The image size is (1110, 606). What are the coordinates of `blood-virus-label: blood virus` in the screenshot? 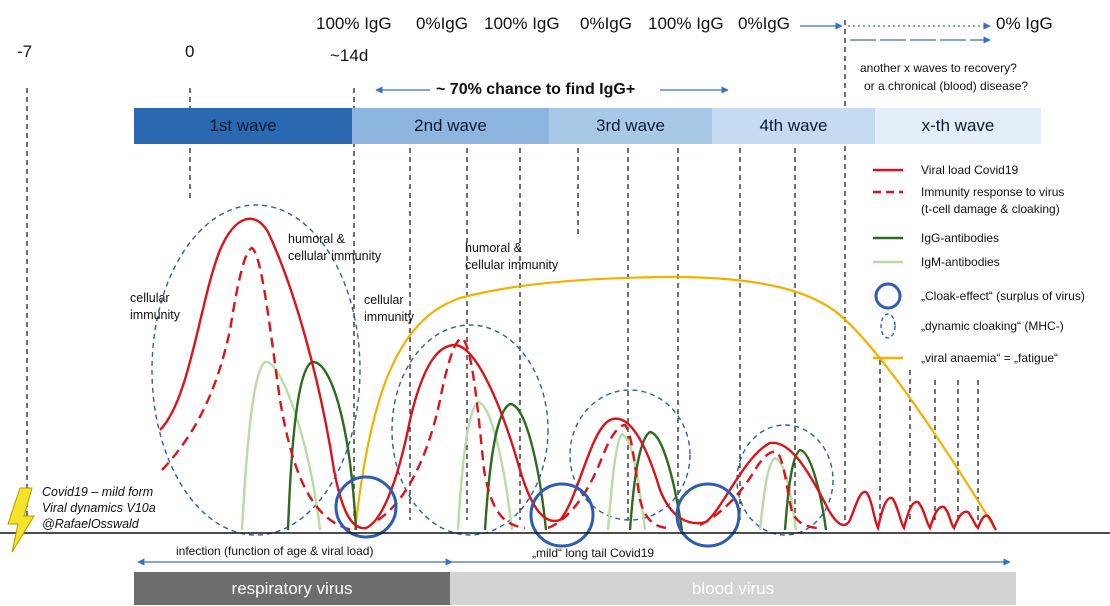 It's located at (733, 588).